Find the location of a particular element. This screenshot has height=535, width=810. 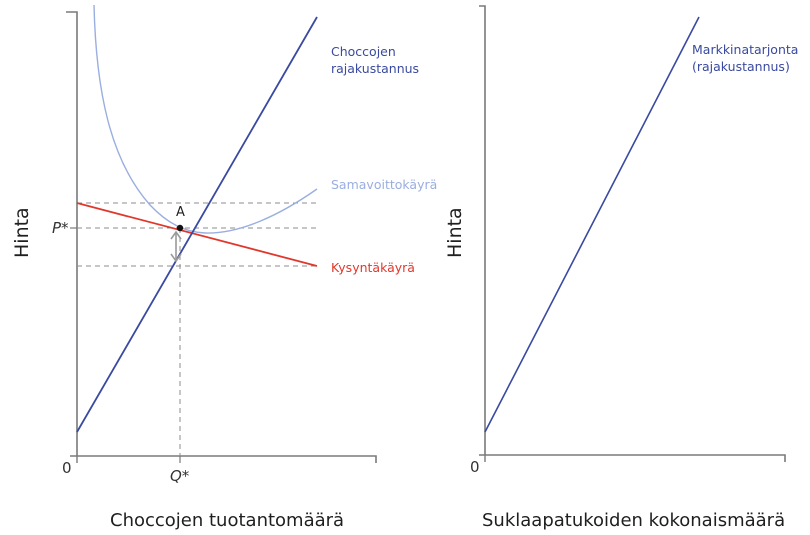

point-a is located at coordinates (180, 228).